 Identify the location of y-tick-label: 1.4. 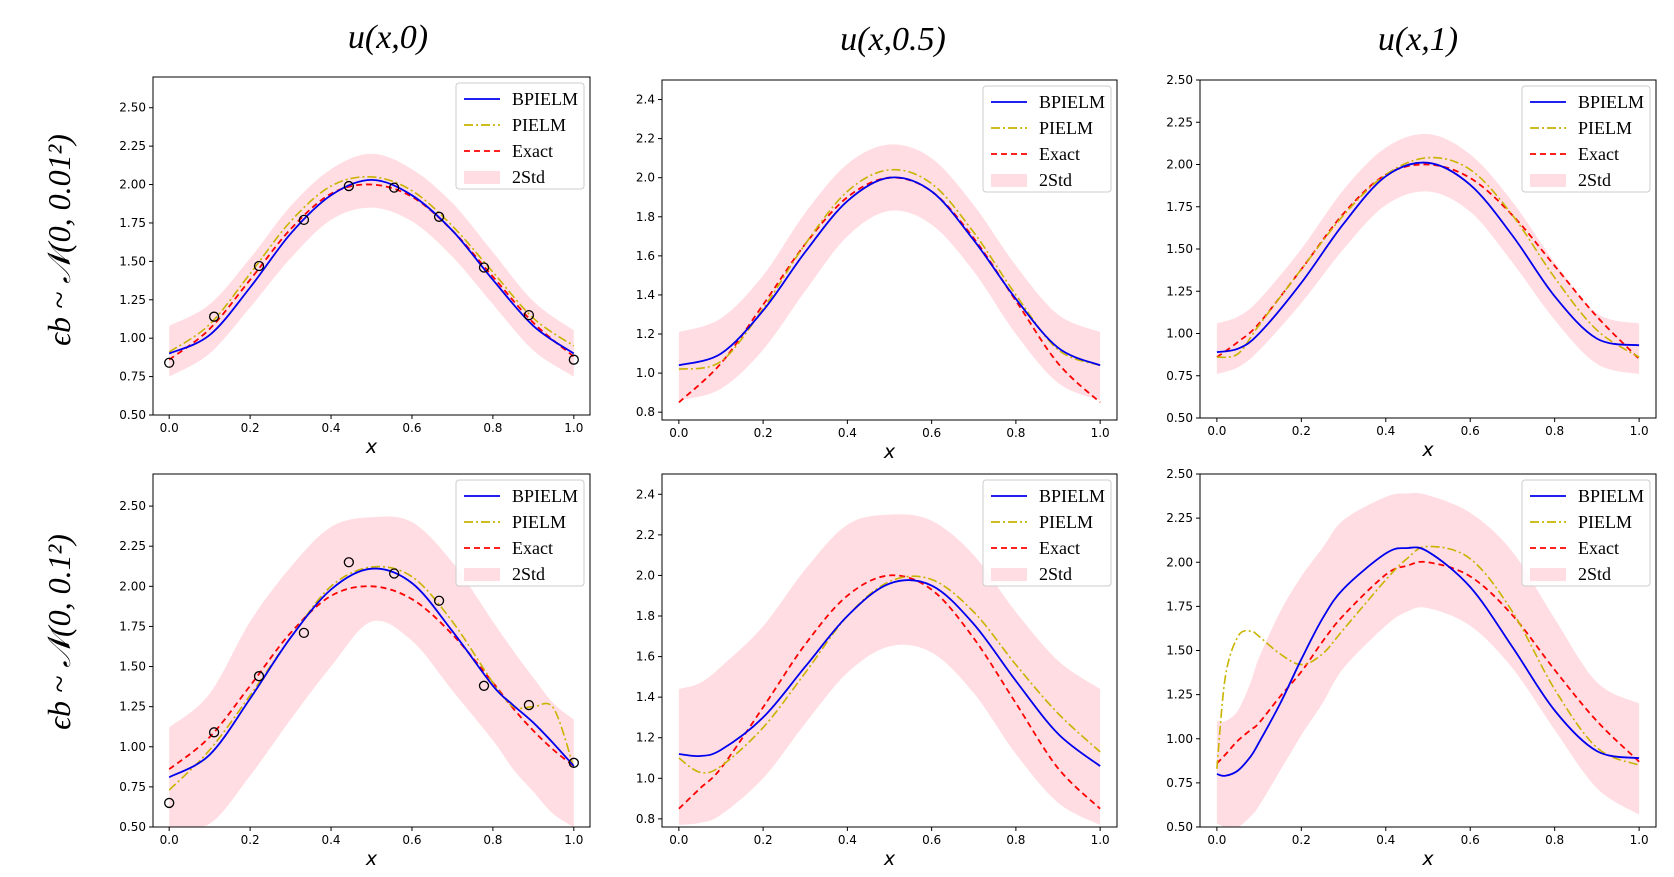
(645, 295).